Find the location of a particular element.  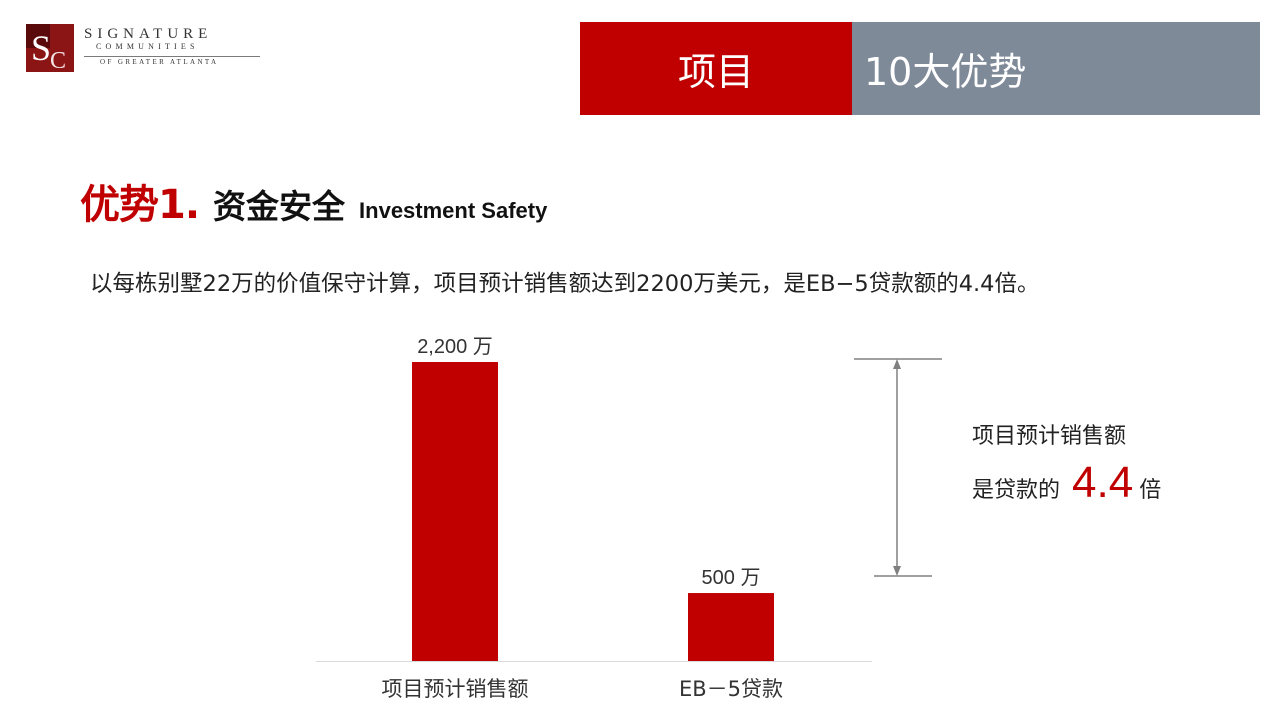

logo-text-signature: SIGNATURE is located at coordinates (148, 34).